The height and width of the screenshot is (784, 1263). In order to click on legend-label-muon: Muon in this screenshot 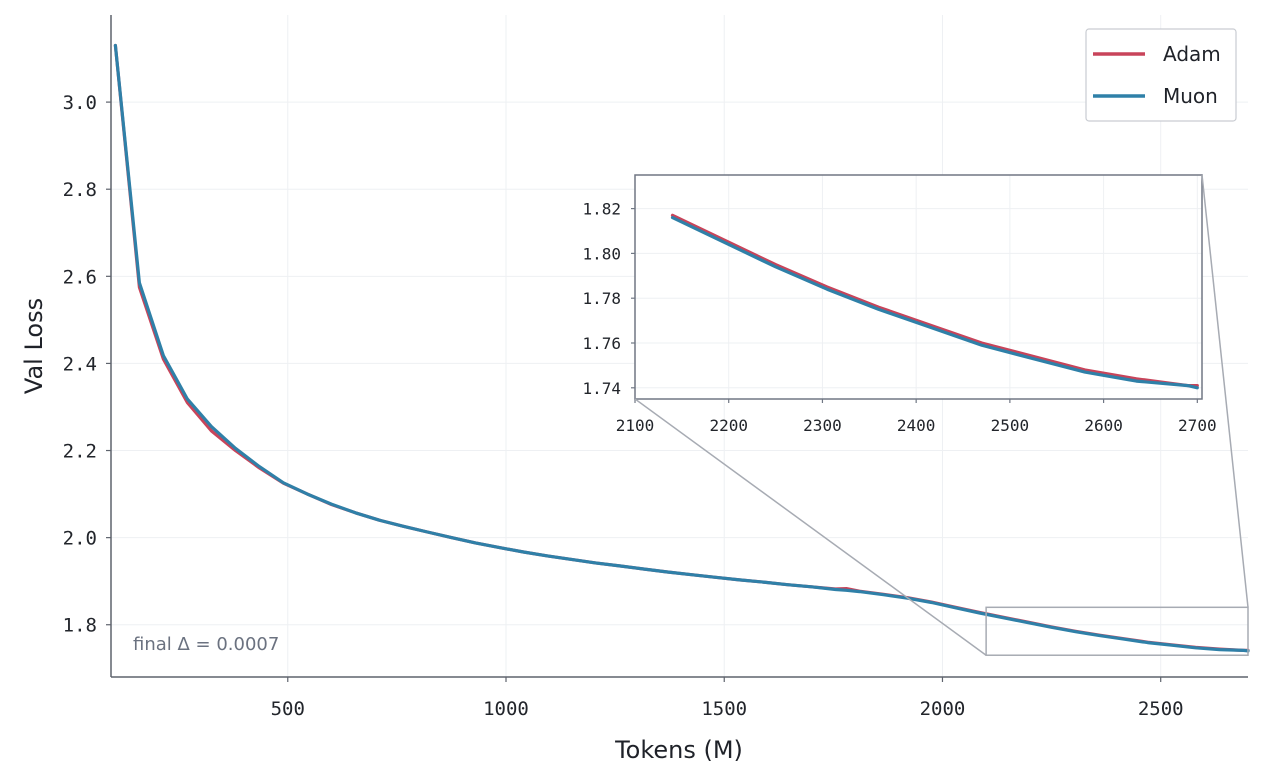, I will do `click(1190, 96)`.